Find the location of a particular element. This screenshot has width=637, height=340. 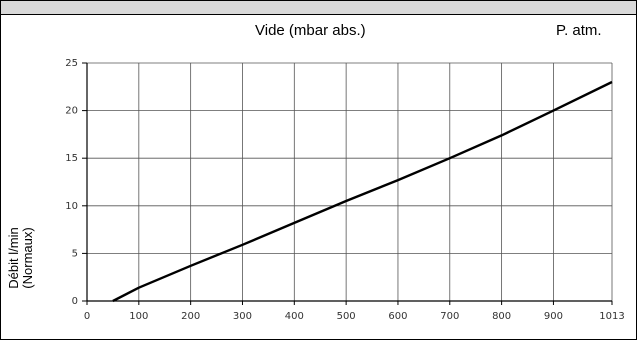

x-tick-label-400: 400 is located at coordinates (294, 316).